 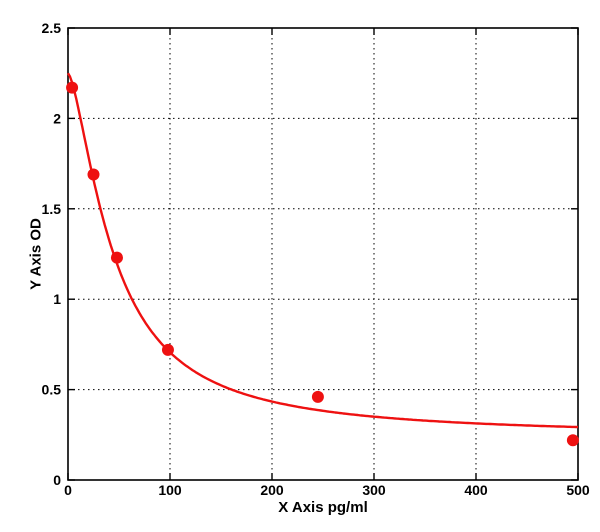 What do you see at coordinates (52, 209) in the screenshot?
I see `y-tick-label: 1.5` at bounding box center [52, 209].